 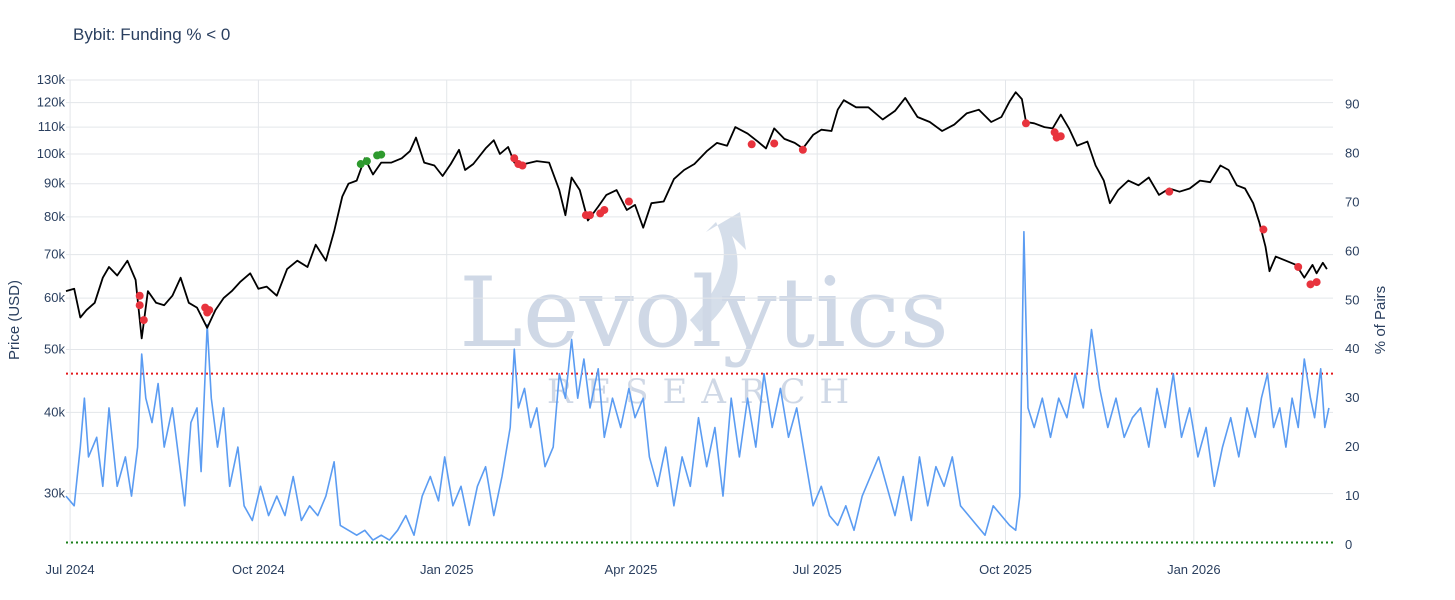 I want to click on y-left-tick-label: 60k, so click(x=54, y=297).